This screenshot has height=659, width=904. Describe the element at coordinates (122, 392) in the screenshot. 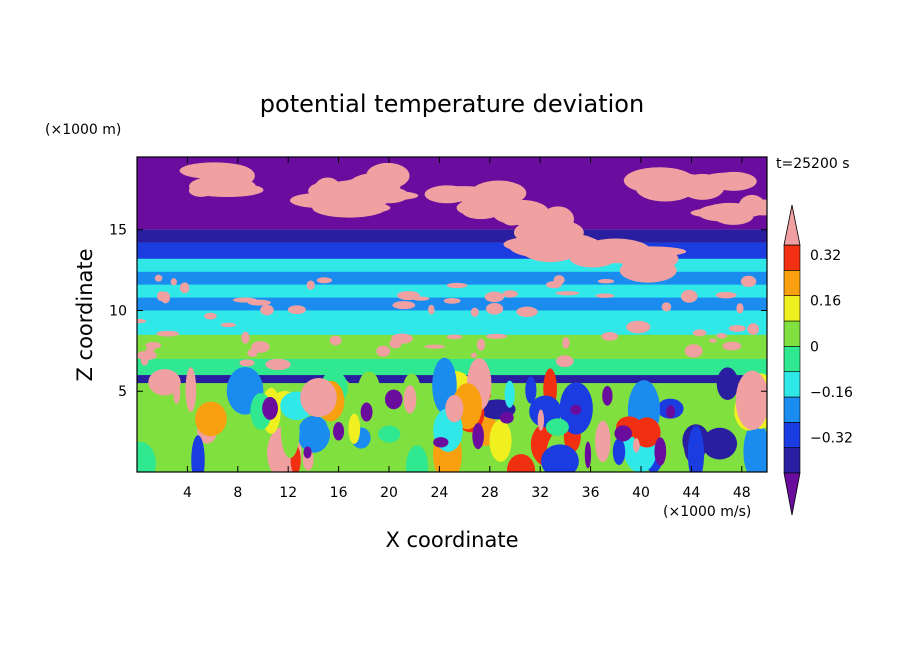

I see `y-tick-label: 5` at that location.